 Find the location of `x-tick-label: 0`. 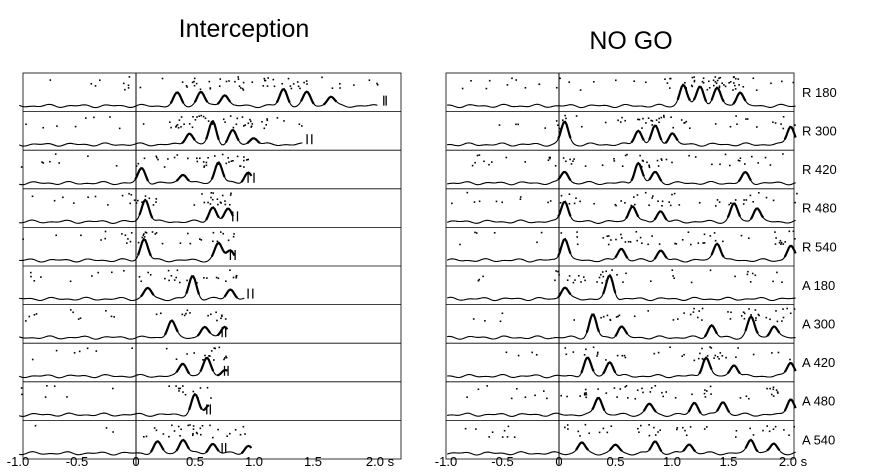

x-tick-label: 0 is located at coordinates (135, 461).